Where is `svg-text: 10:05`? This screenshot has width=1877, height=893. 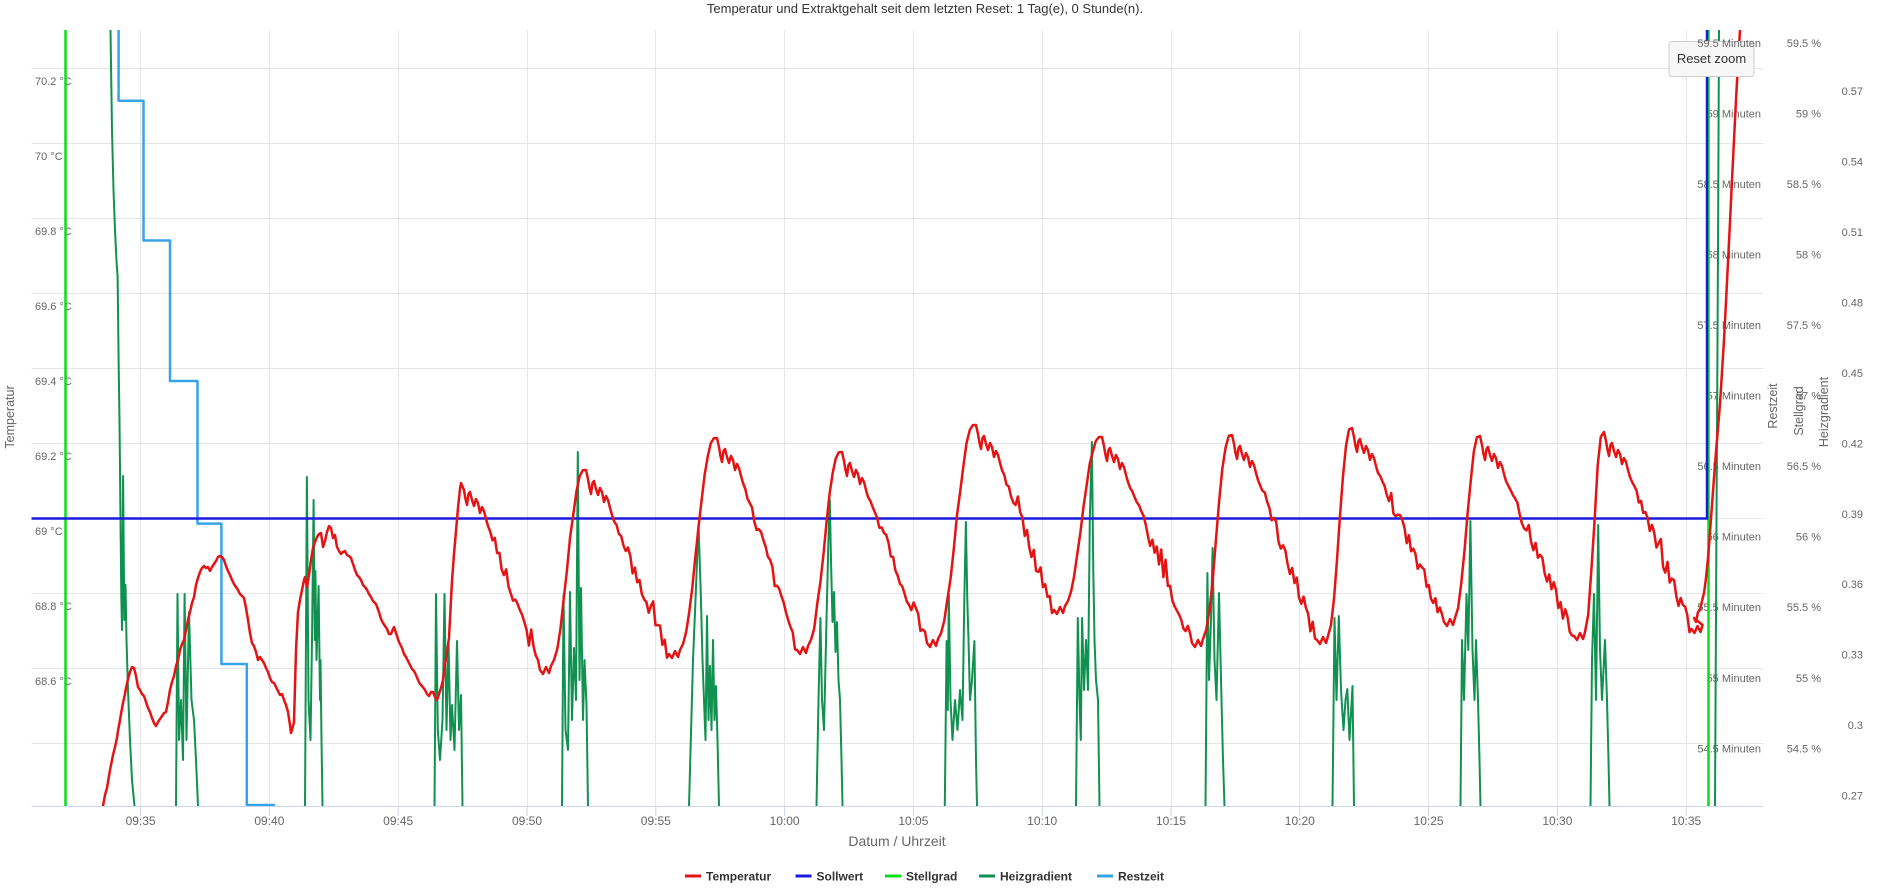 svg-text: 10:05 is located at coordinates (913, 821).